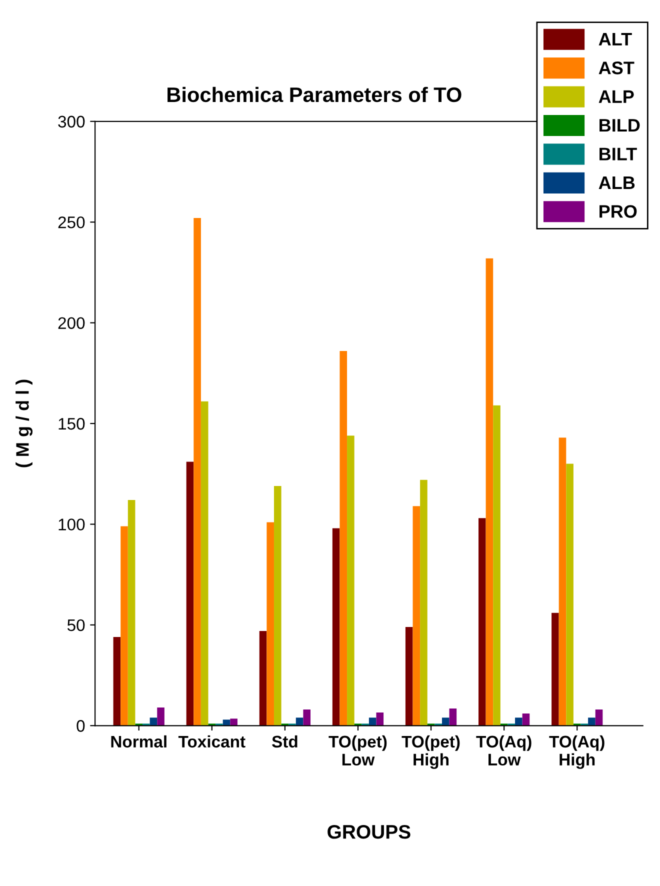  Describe the element at coordinates (618, 211) in the screenshot. I see `legend-label: PRO` at that location.